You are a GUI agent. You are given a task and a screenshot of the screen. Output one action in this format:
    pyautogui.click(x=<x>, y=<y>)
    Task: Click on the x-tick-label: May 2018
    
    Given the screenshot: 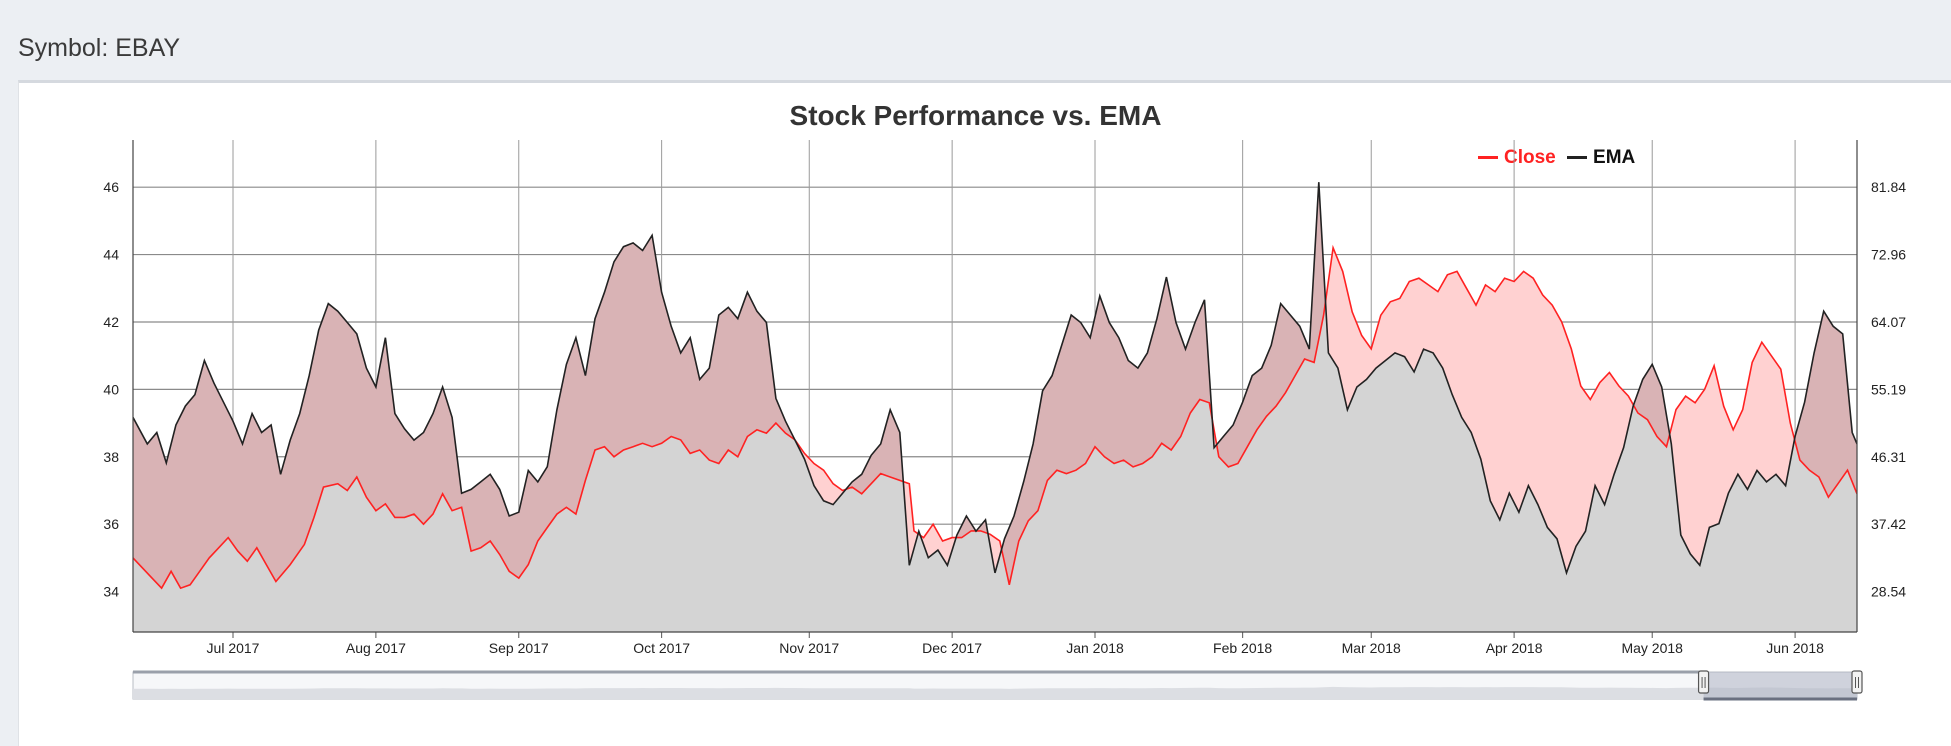 What is the action you would take?
    pyautogui.click(x=1652, y=648)
    